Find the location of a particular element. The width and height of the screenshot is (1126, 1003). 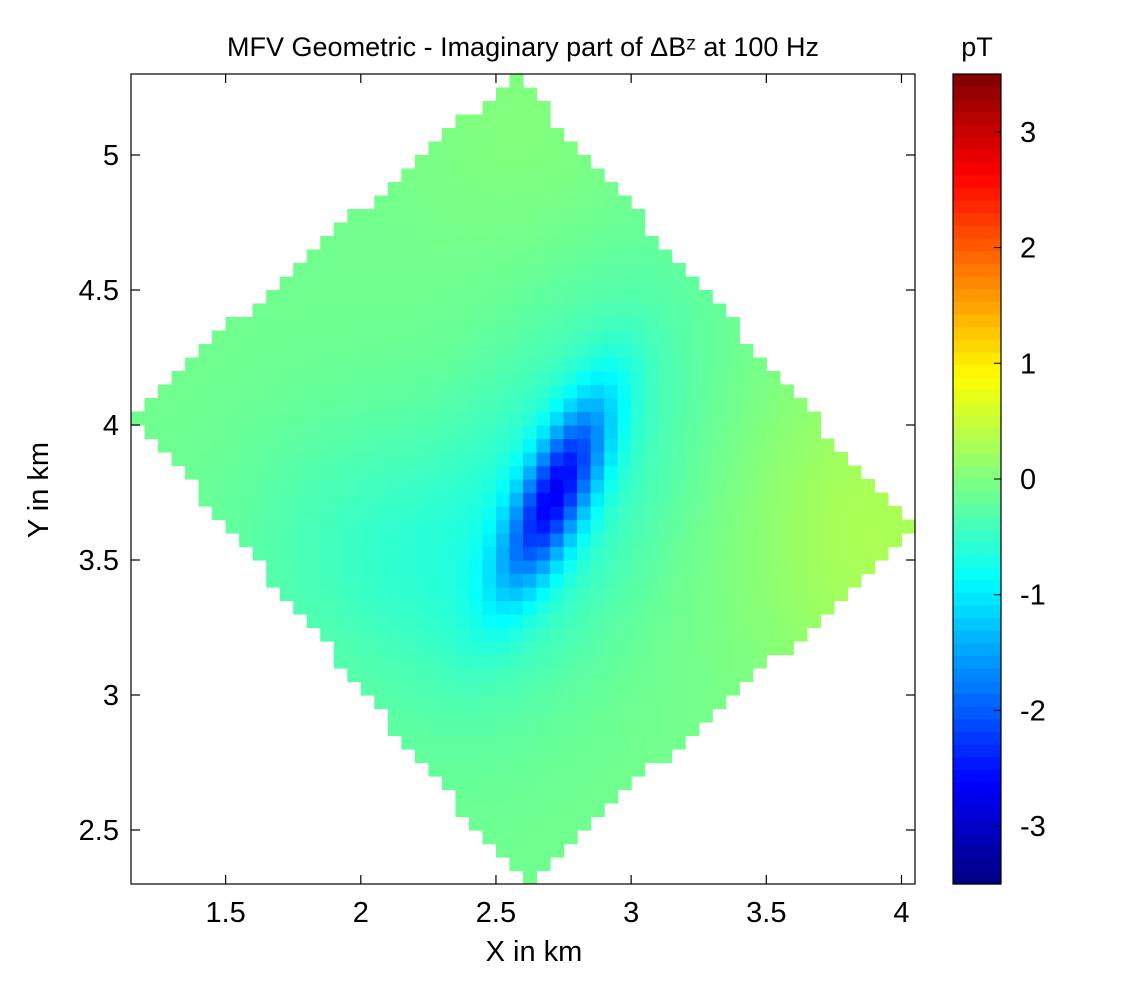

colorbar-segment is located at coordinates (977, 334).